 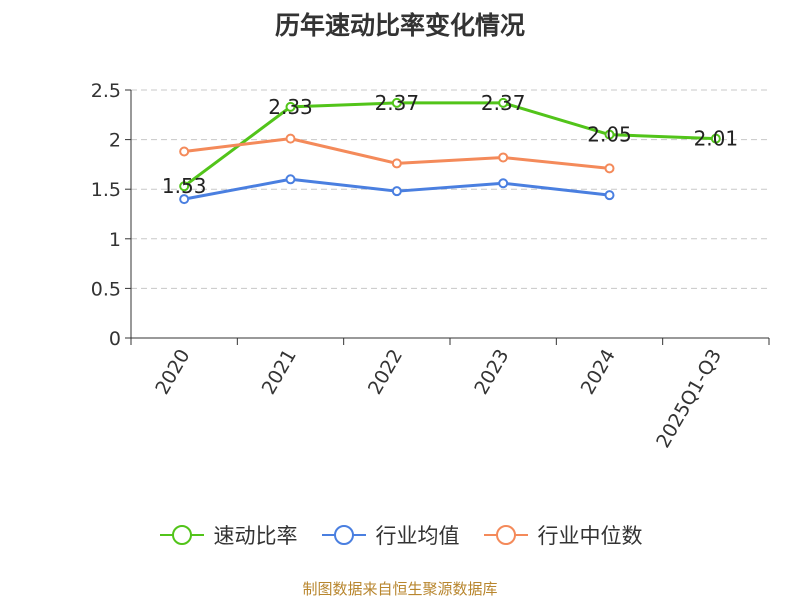 I want to click on legend: 速动比率 行业均值 行业中位数, so click(x=400, y=535).